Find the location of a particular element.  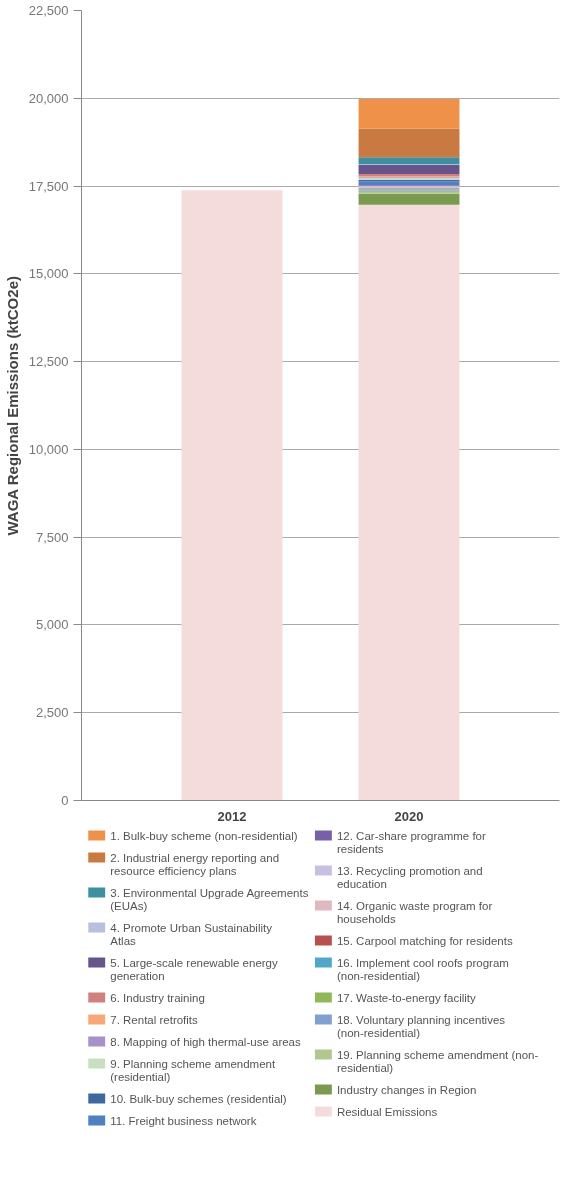

legend-label: 10. Bulk-buy schemes (residential) is located at coordinates (198, 1098).